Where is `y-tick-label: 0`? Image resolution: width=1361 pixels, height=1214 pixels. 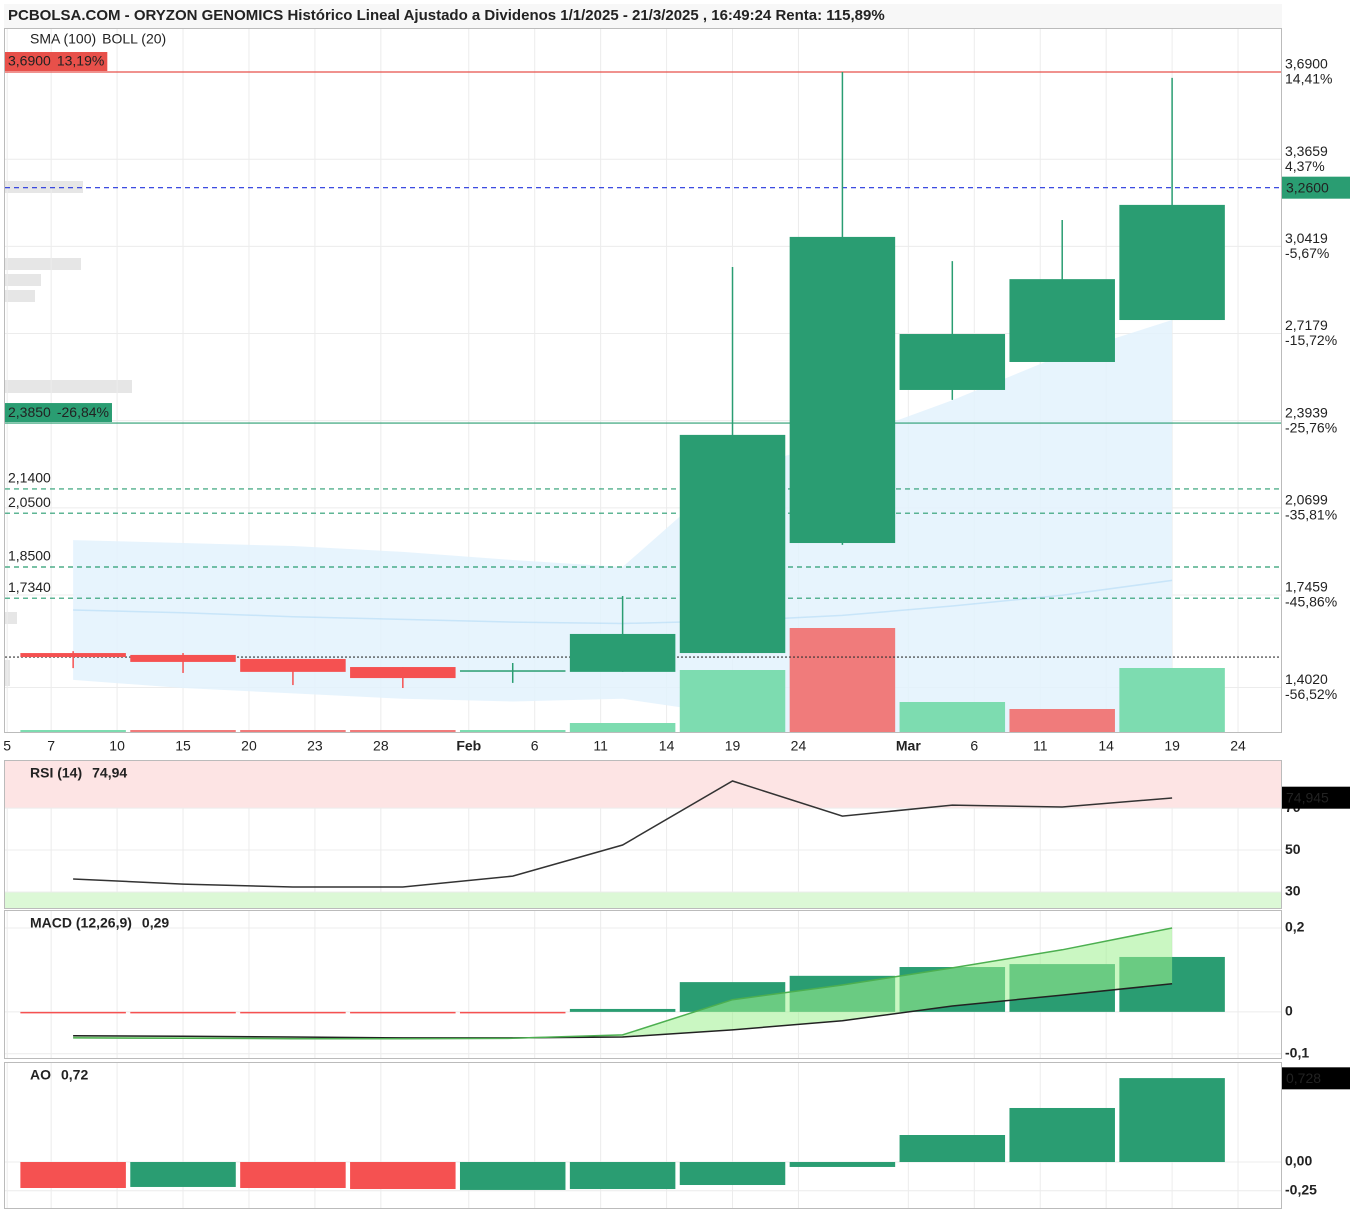 y-tick-label: 0 is located at coordinates (1289, 1011).